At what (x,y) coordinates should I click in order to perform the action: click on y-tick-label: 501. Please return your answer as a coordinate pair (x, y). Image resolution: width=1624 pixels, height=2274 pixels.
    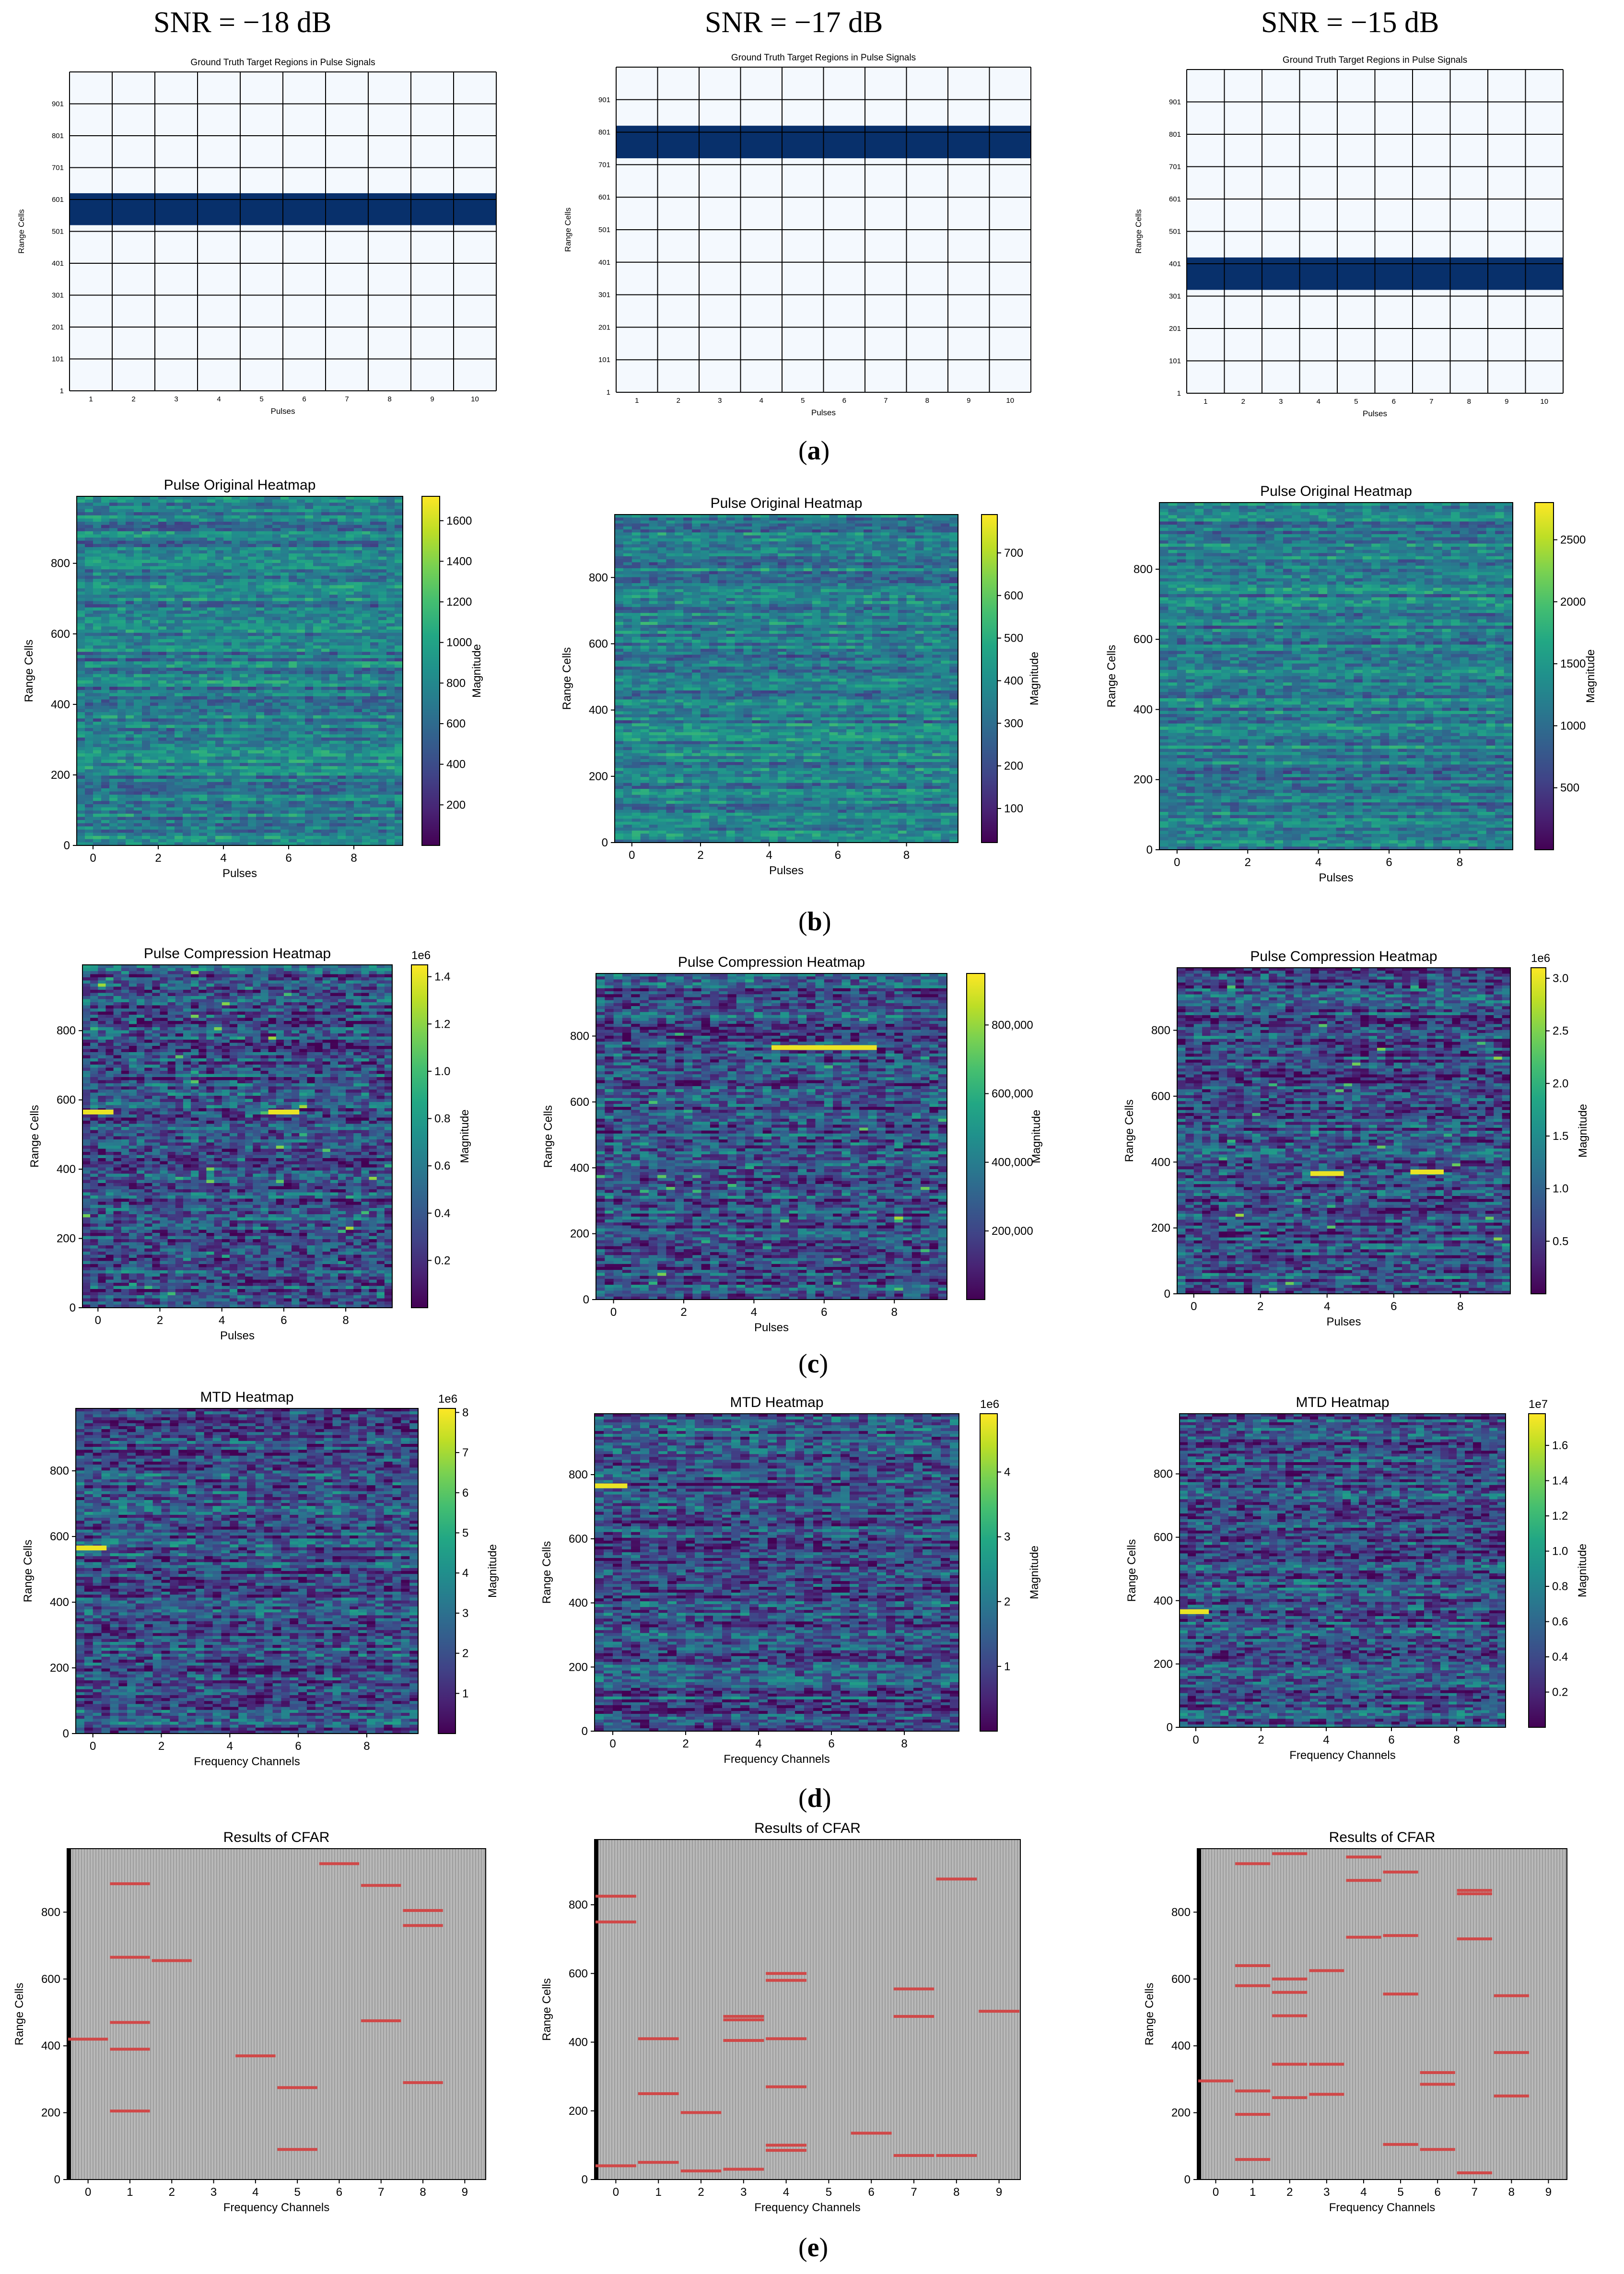
    Looking at the image, I should click on (58, 232).